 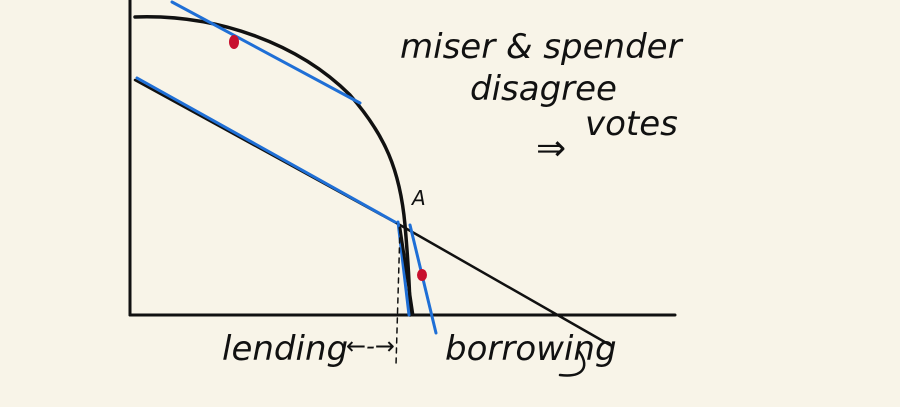 What do you see at coordinates (266, 52) in the screenshot?
I see `upper-tangent-highlight` at bounding box center [266, 52].